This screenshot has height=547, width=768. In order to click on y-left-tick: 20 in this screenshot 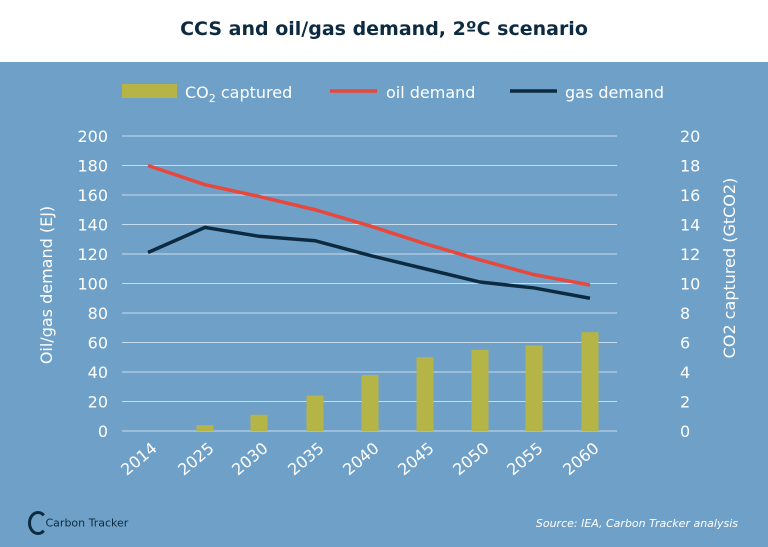, I will do `click(98, 402)`.